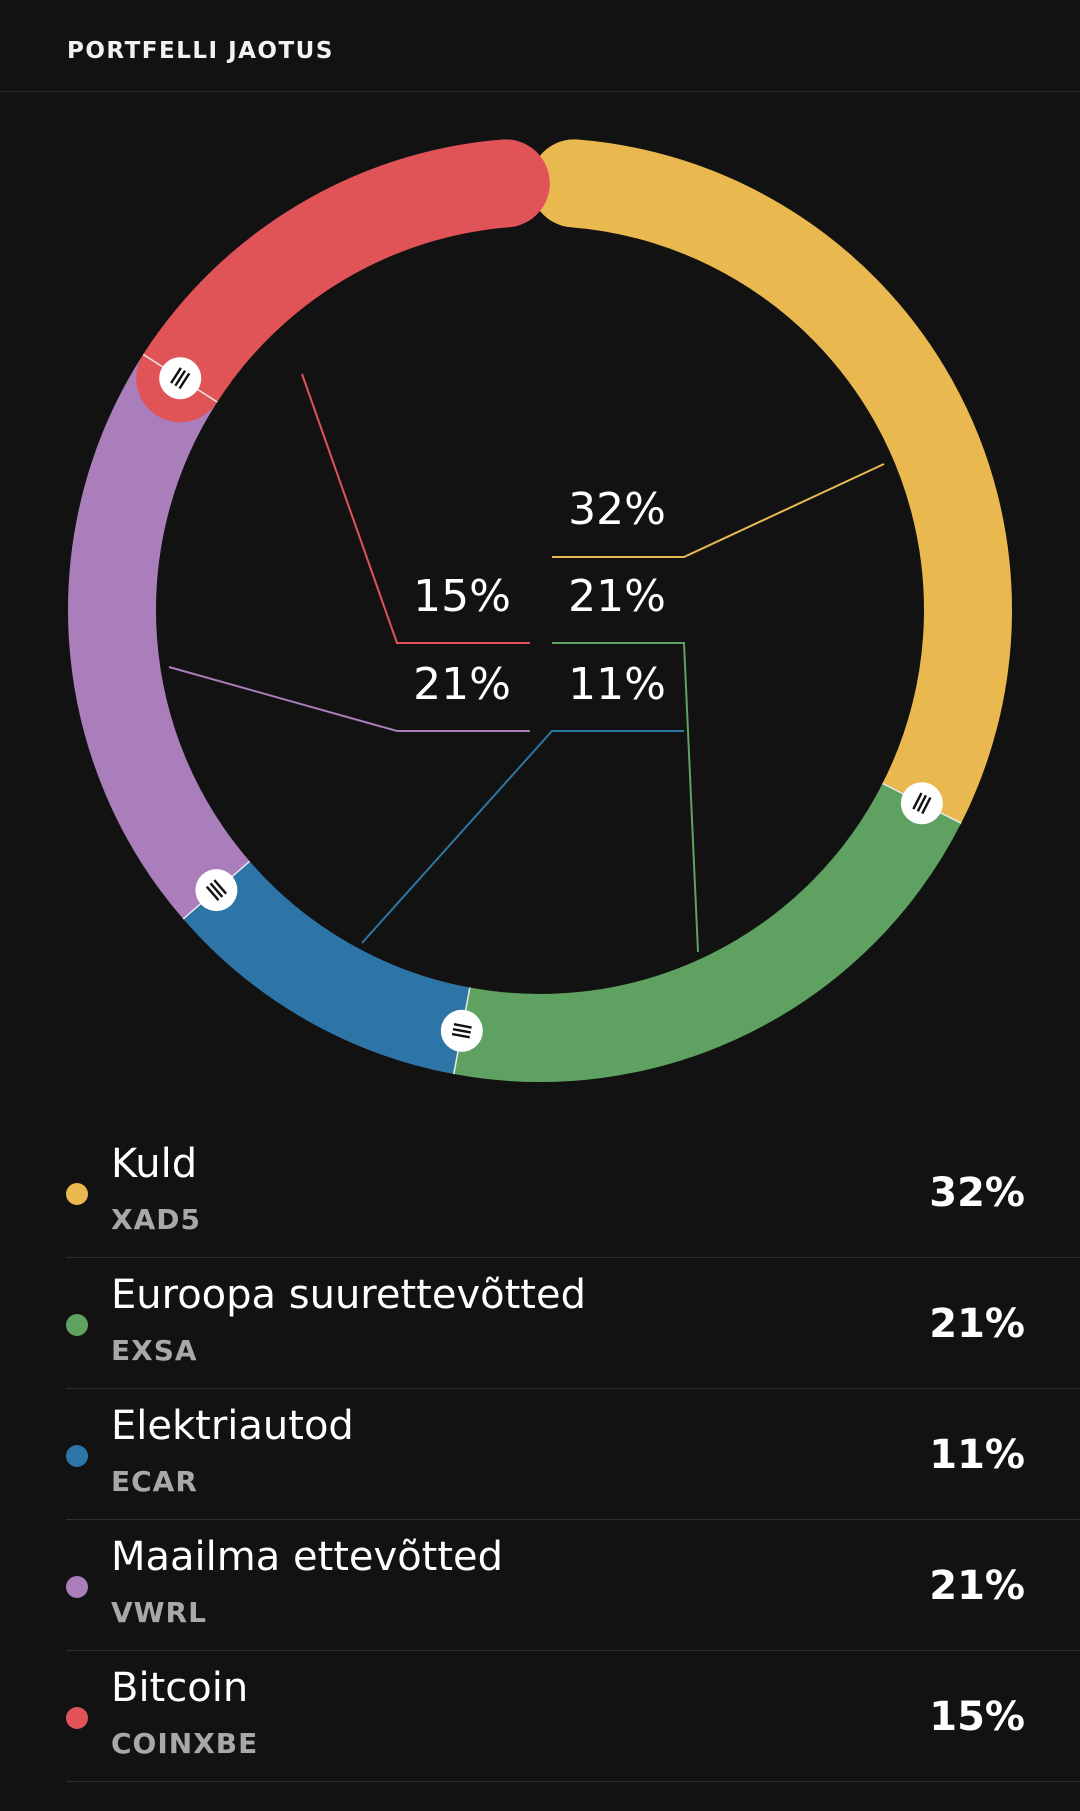 Image resolution: width=1080 pixels, height=1811 pixels. What do you see at coordinates (625, 797) in the screenshot?
I see `leader-line-exsa` at bounding box center [625, 797].